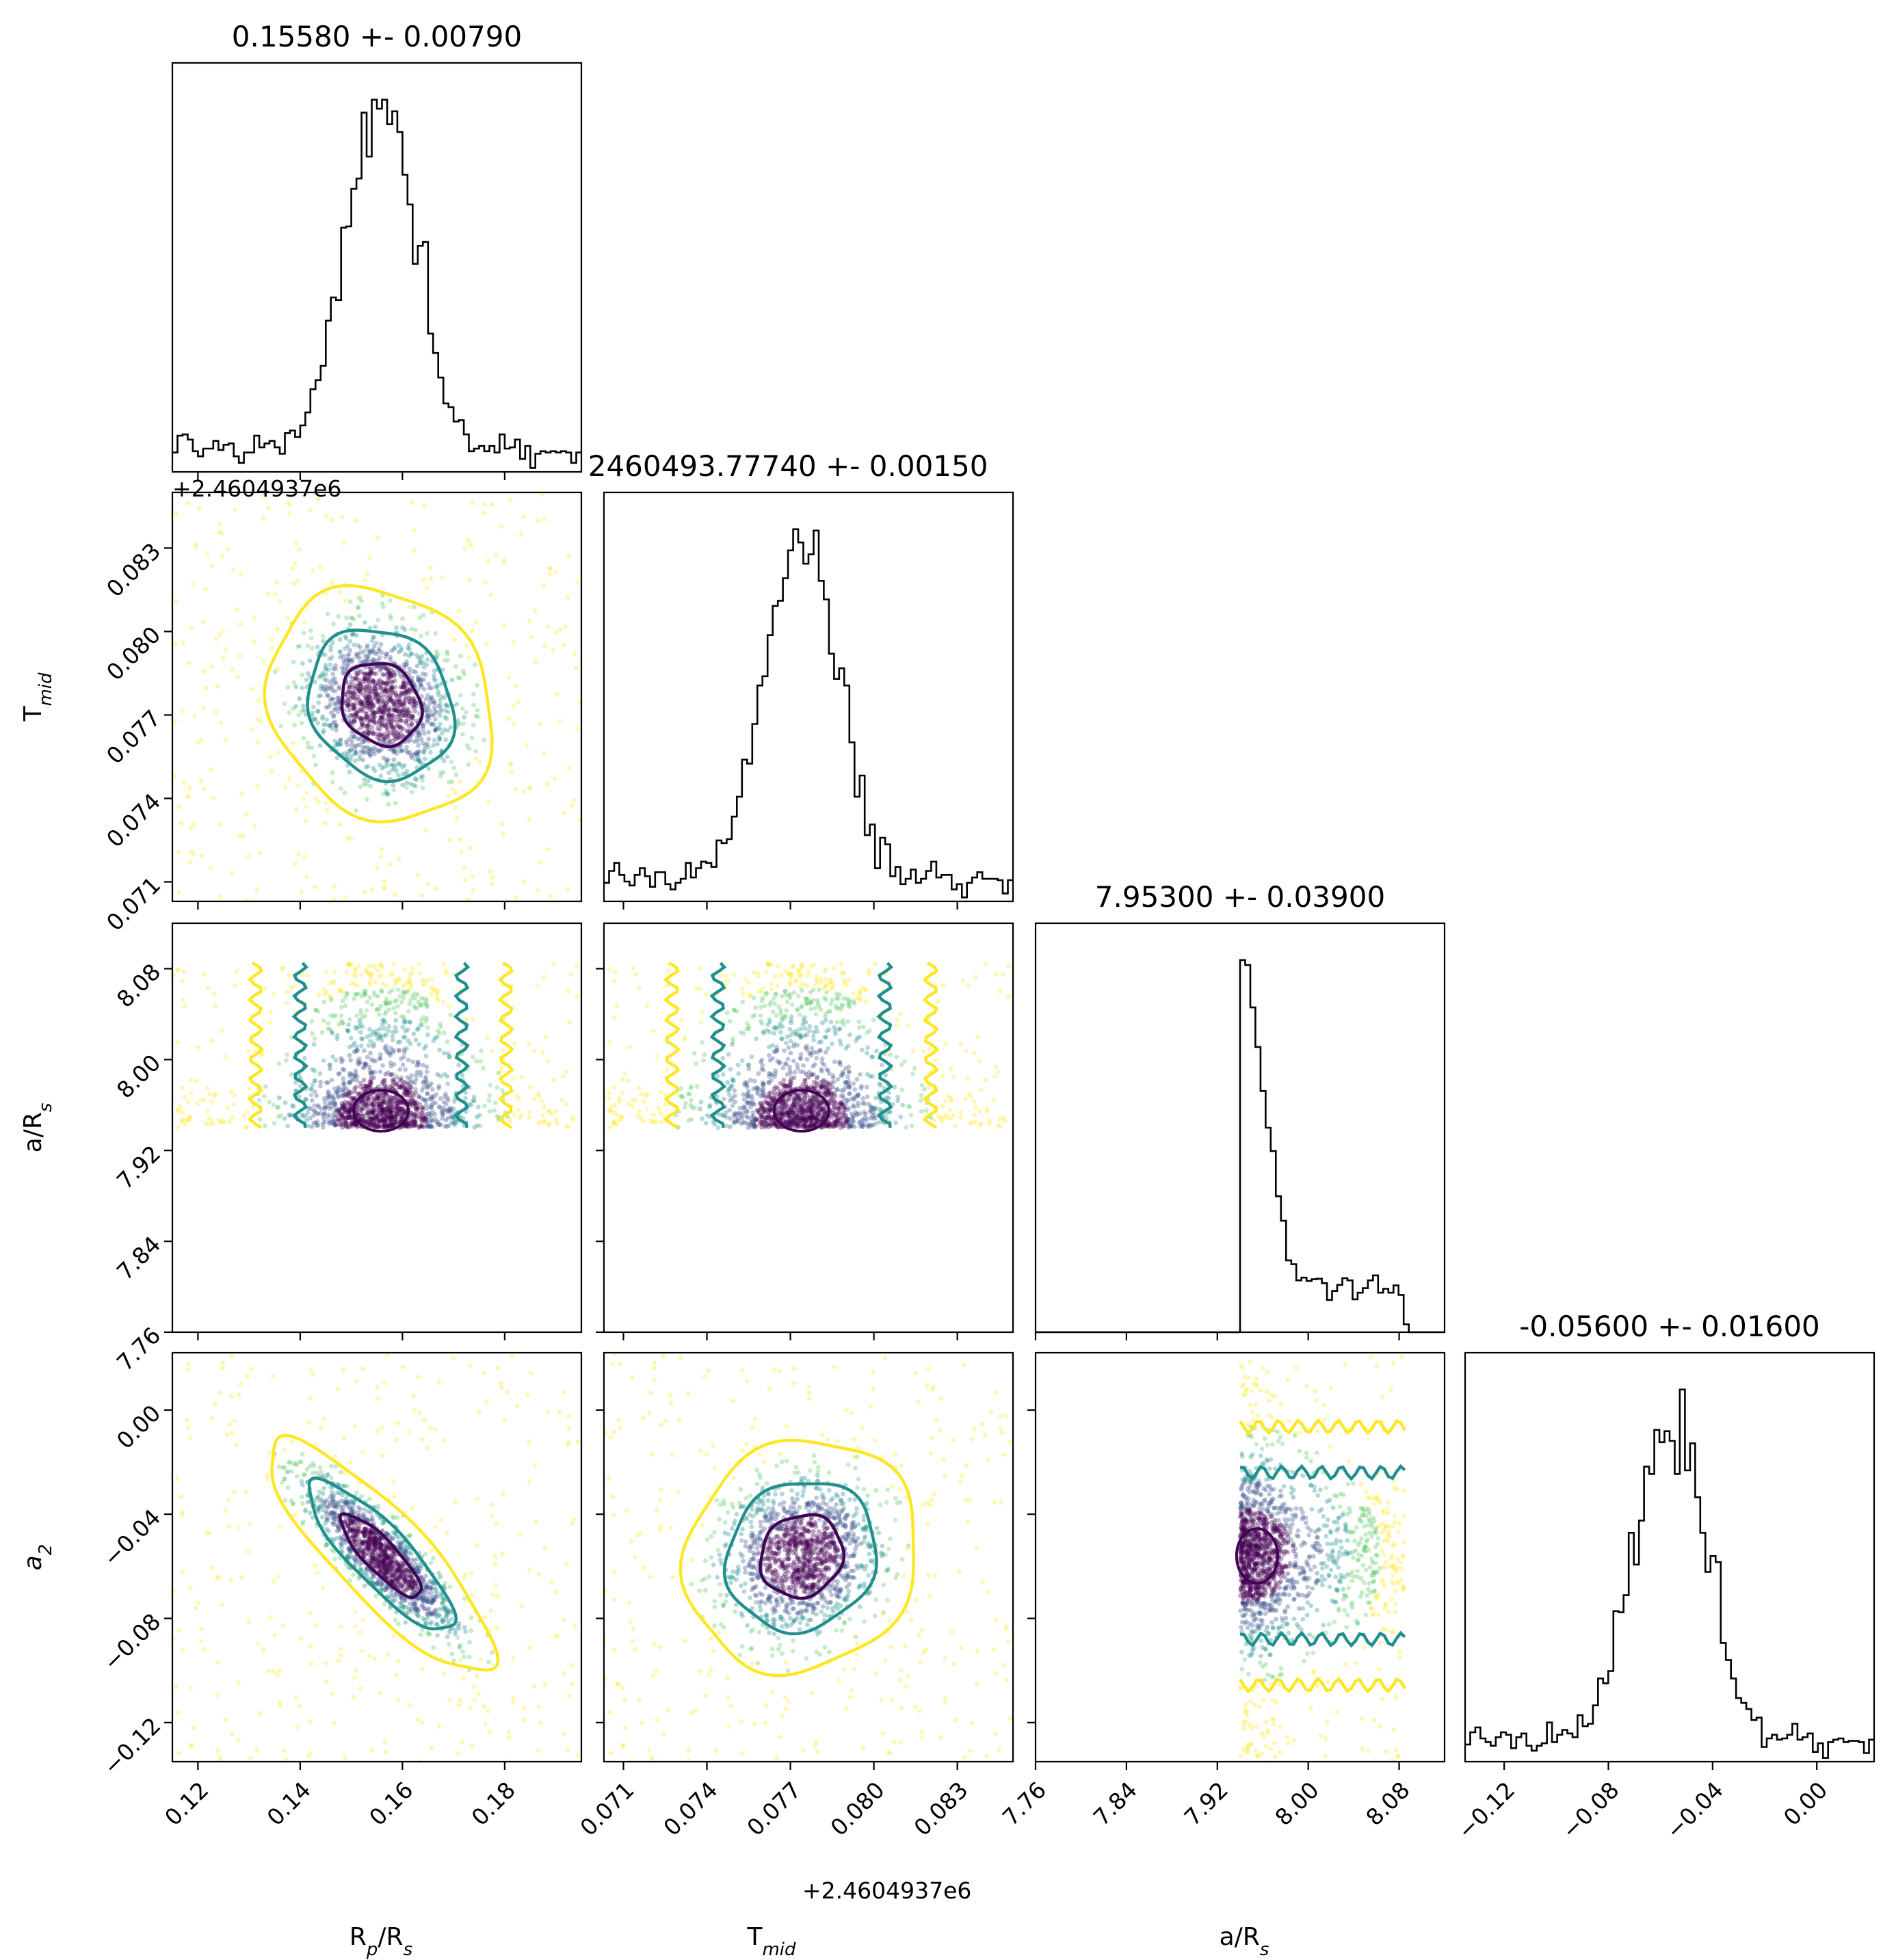 The image size is (1896, 1960). I want to click on scatter-panel-tmid-ars, so click(808, 1045).